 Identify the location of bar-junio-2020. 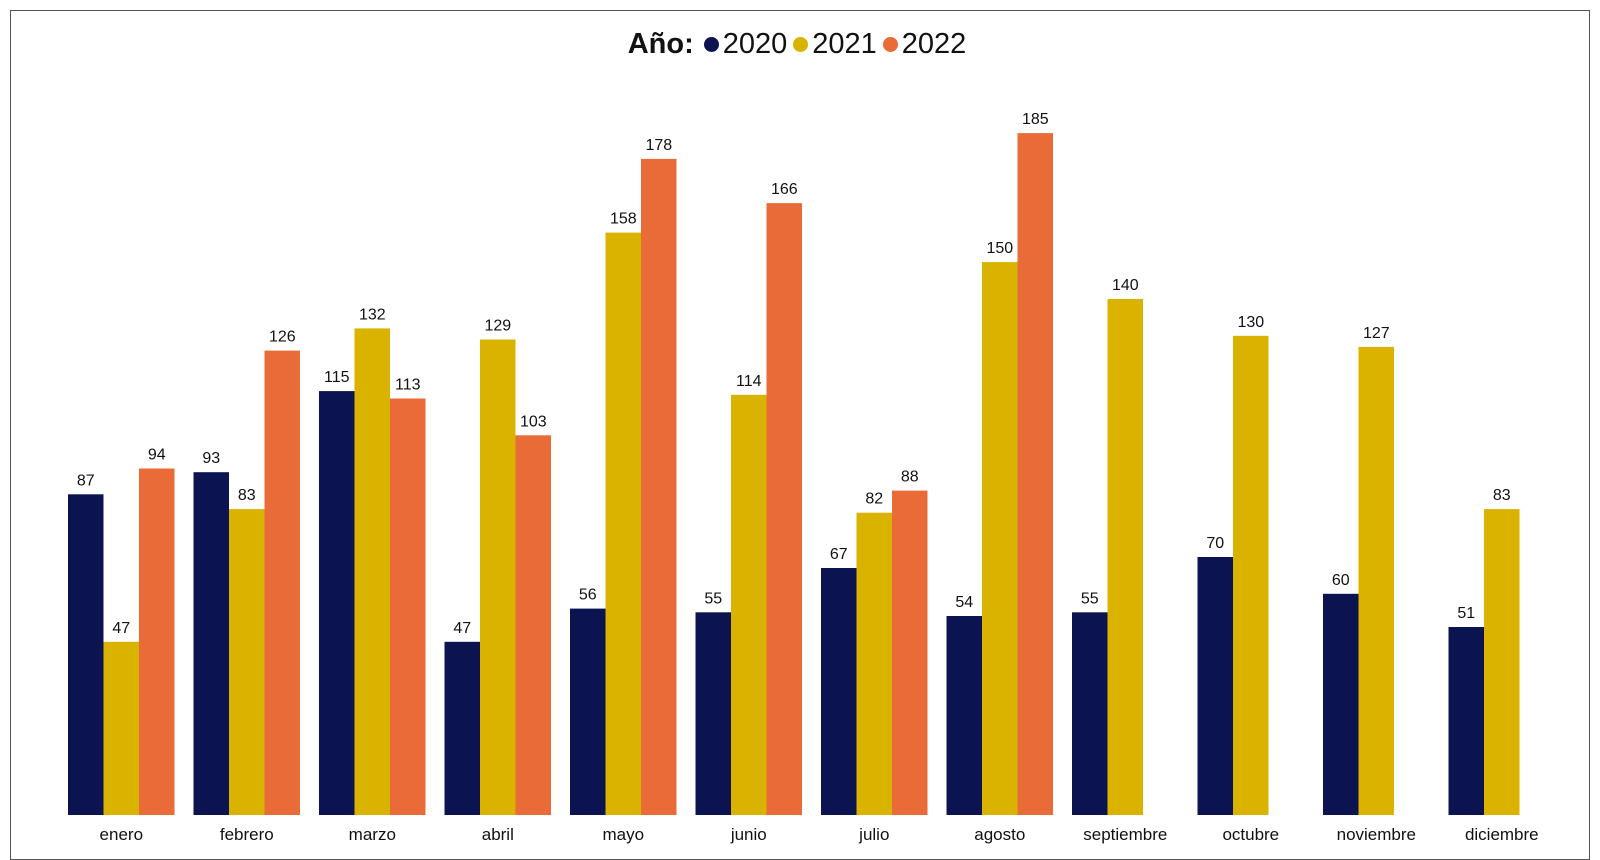
(713, 713).